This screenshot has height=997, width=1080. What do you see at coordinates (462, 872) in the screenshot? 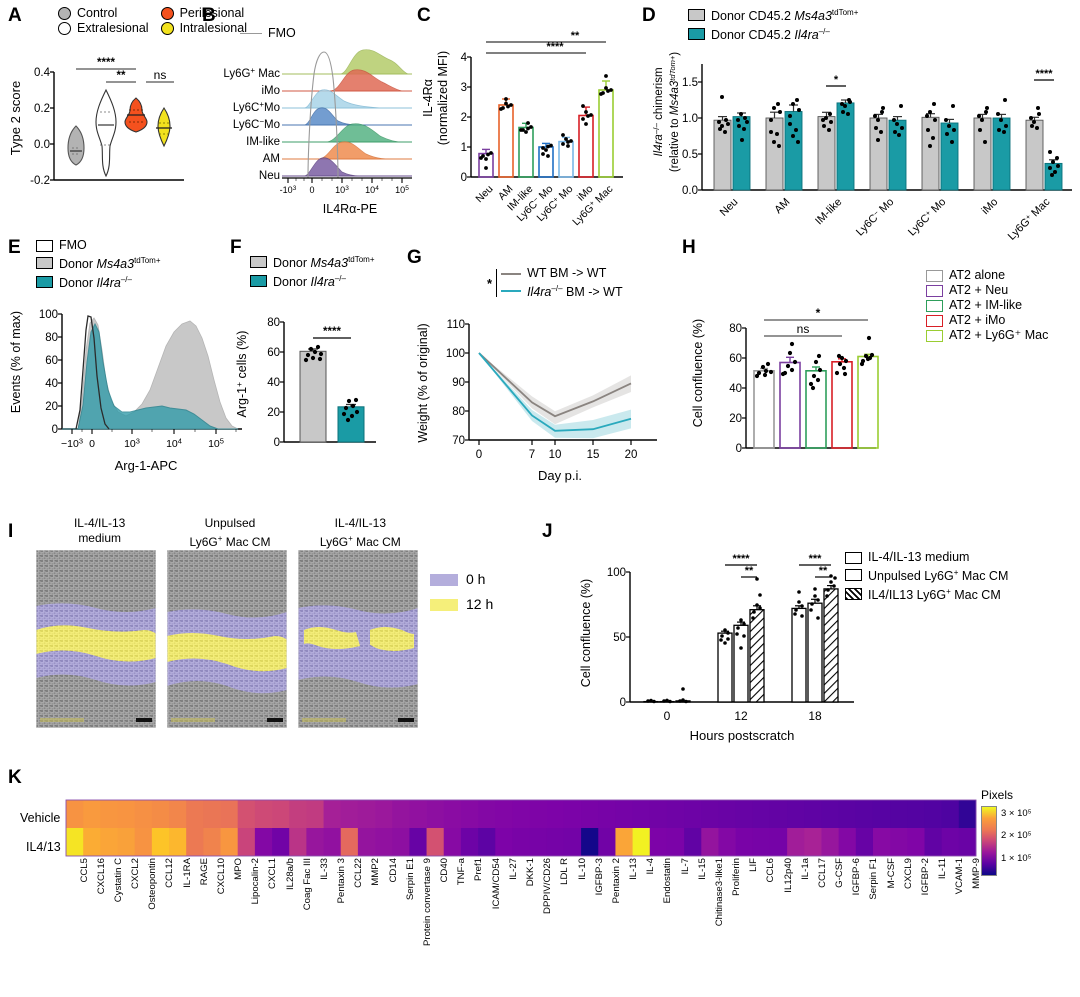
I see `heatmap-column-label: TNF-a` at bounding box center [462, 872].